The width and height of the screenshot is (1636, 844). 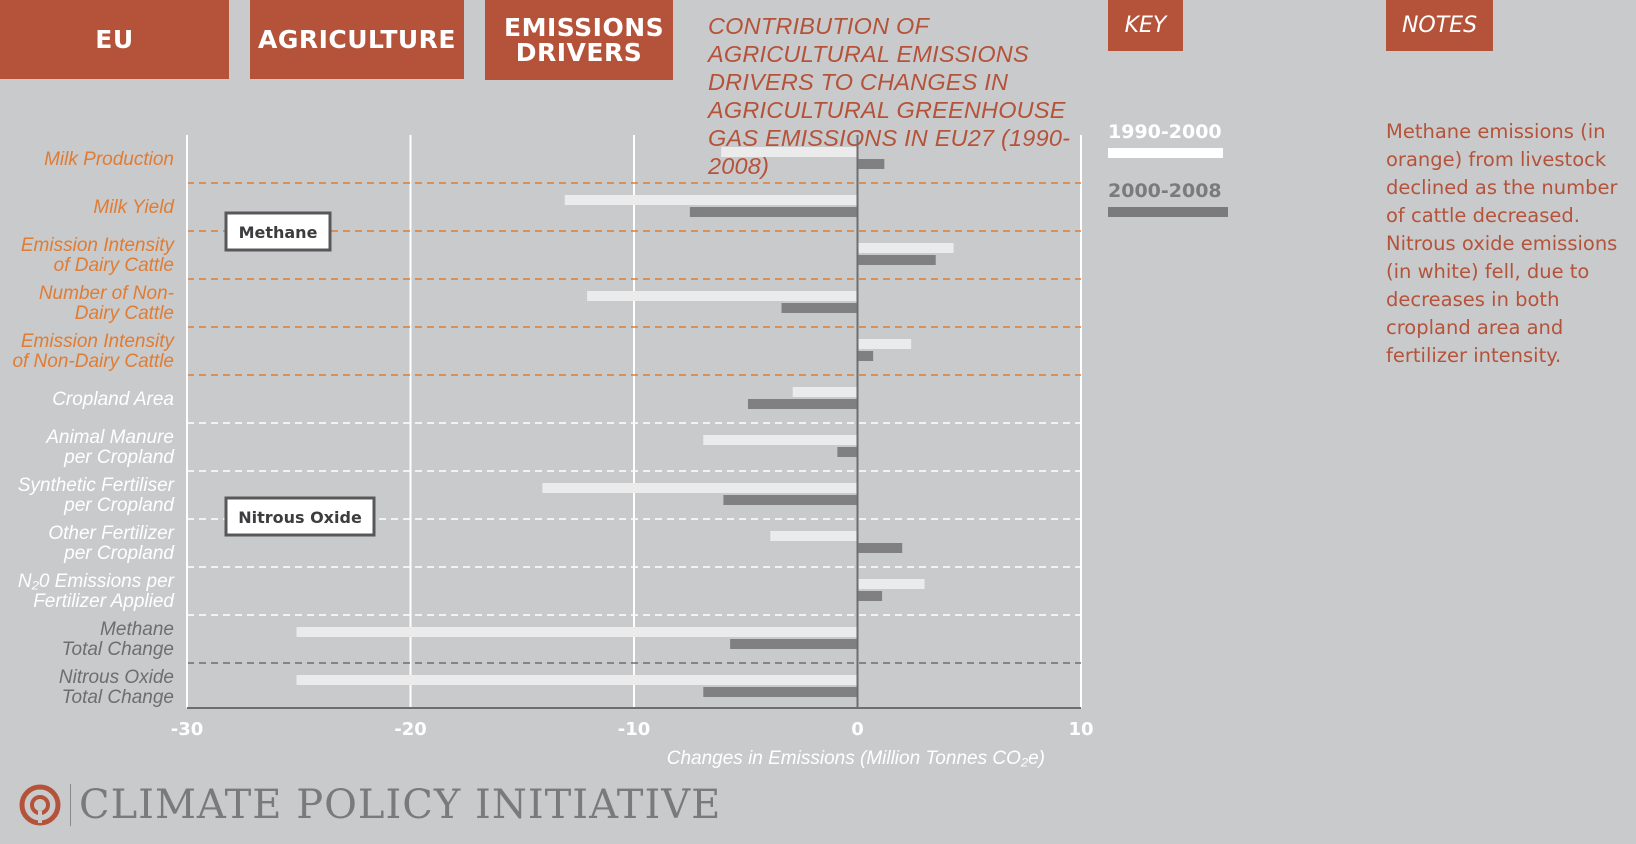 I want to click on category-label: Synthetic Fertiliser per Cropland, so click(x=97, y=495).